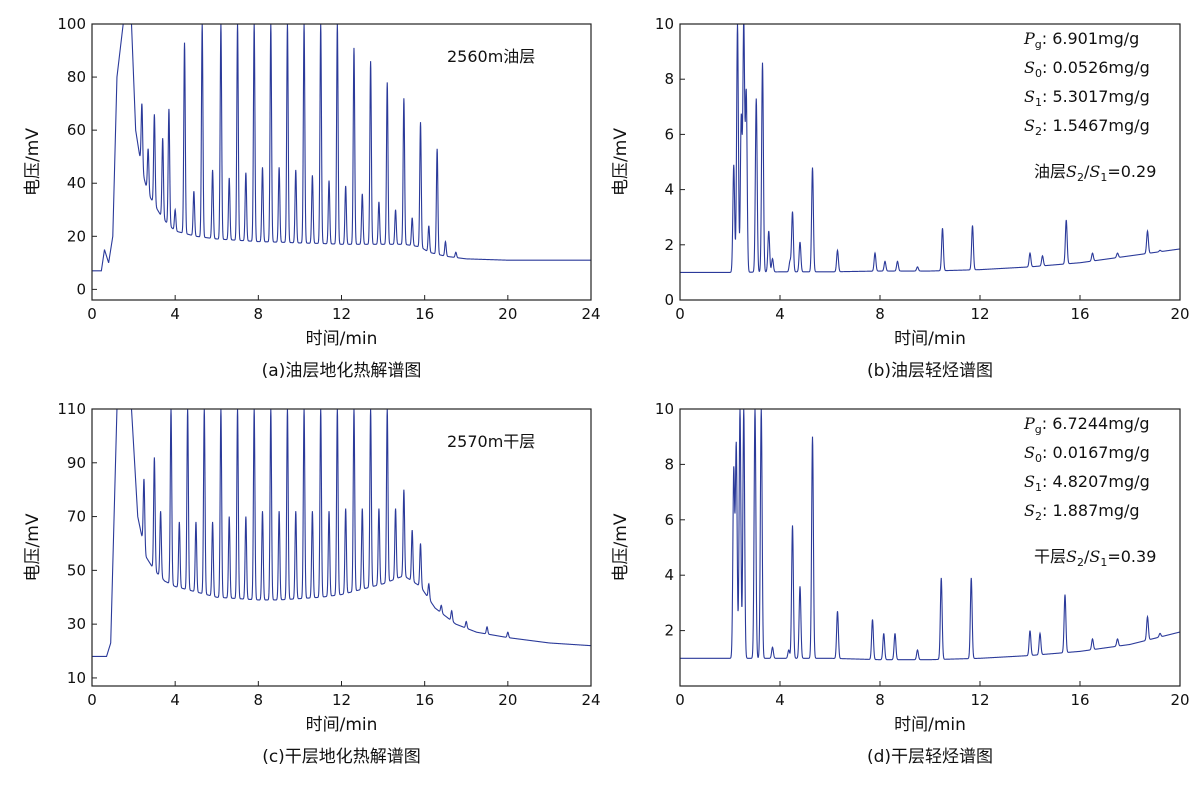 Image resolution: width=1200 pixels, height=798 pixels. What do you see at coordinates (1087, 69) in the screenshot?
I see `param-annotation: S0: 0.0526mg/g` at bounding box center [1087, 69].